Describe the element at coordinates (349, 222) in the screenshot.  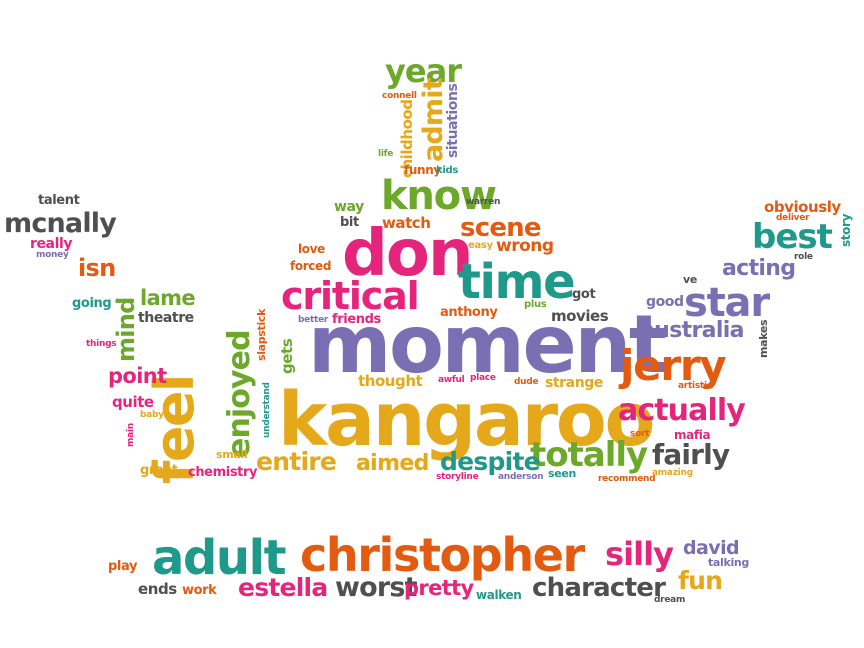
I see `word-bit: bit` at that location.